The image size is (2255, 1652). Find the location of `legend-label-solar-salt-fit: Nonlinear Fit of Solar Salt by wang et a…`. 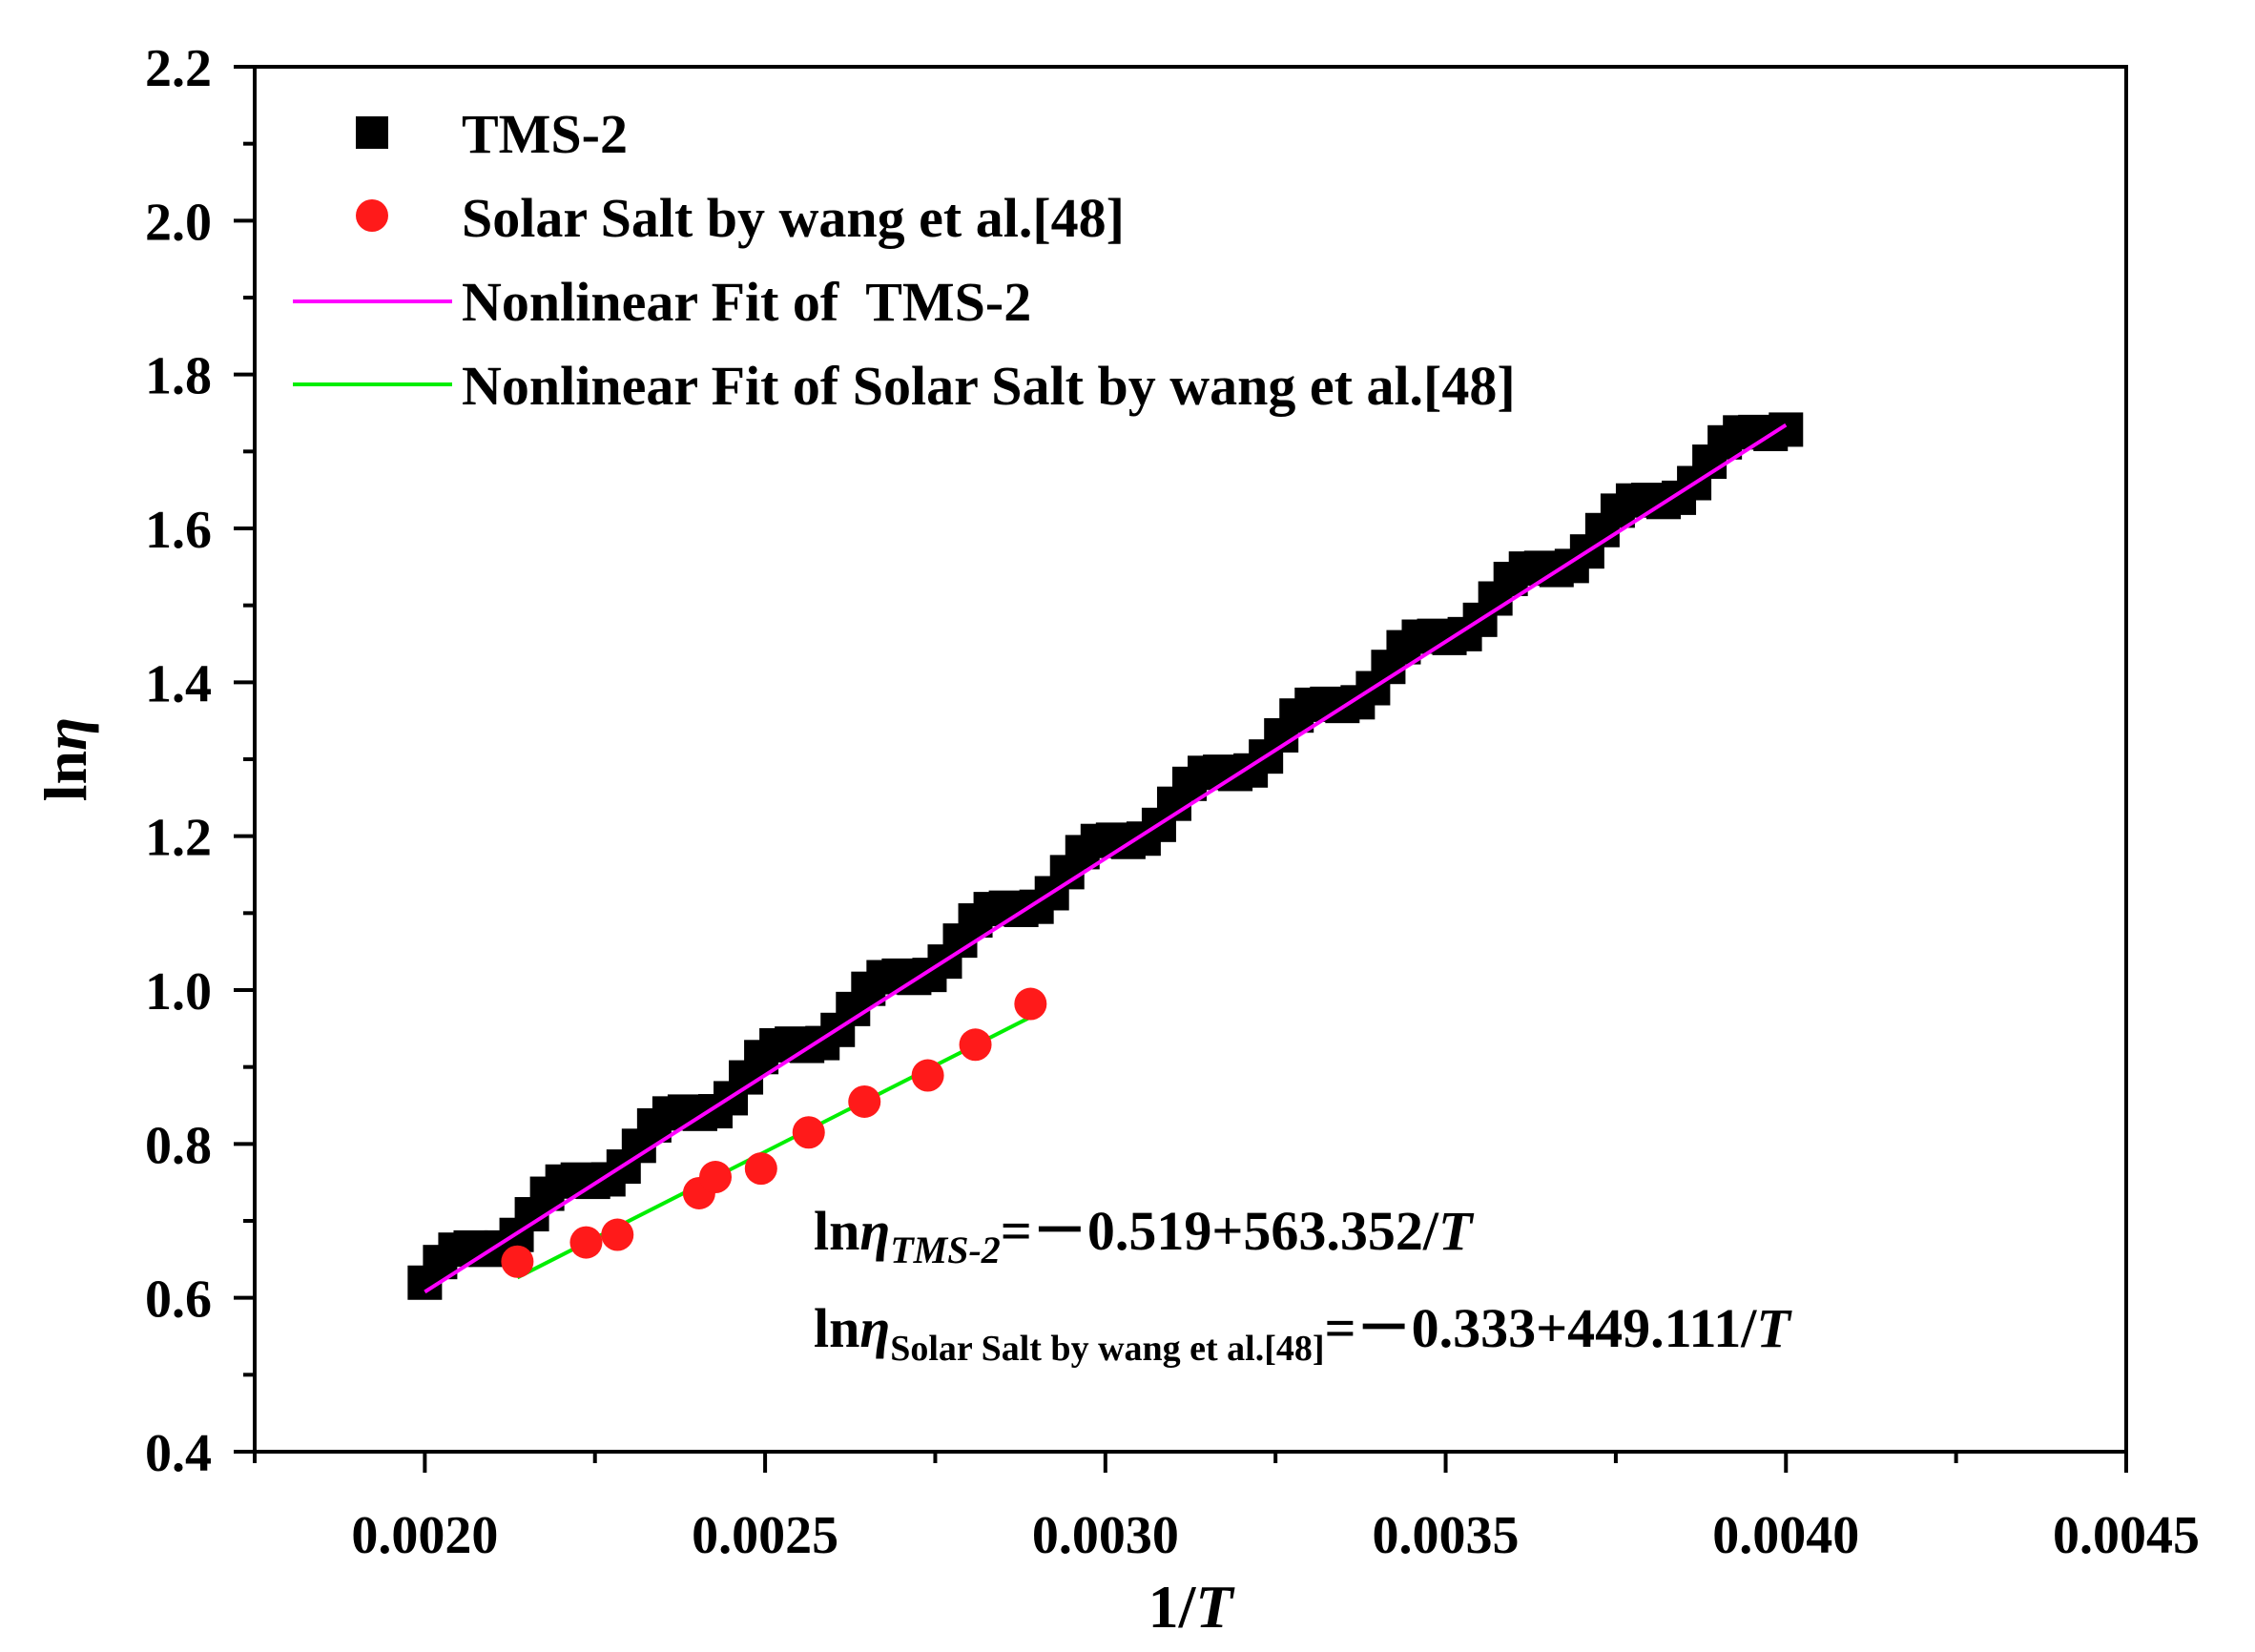

legend-label-solar-salt-fit: Nonlinear Fit of Solar Salt by wang et a… is located at coordinates (989, 386).